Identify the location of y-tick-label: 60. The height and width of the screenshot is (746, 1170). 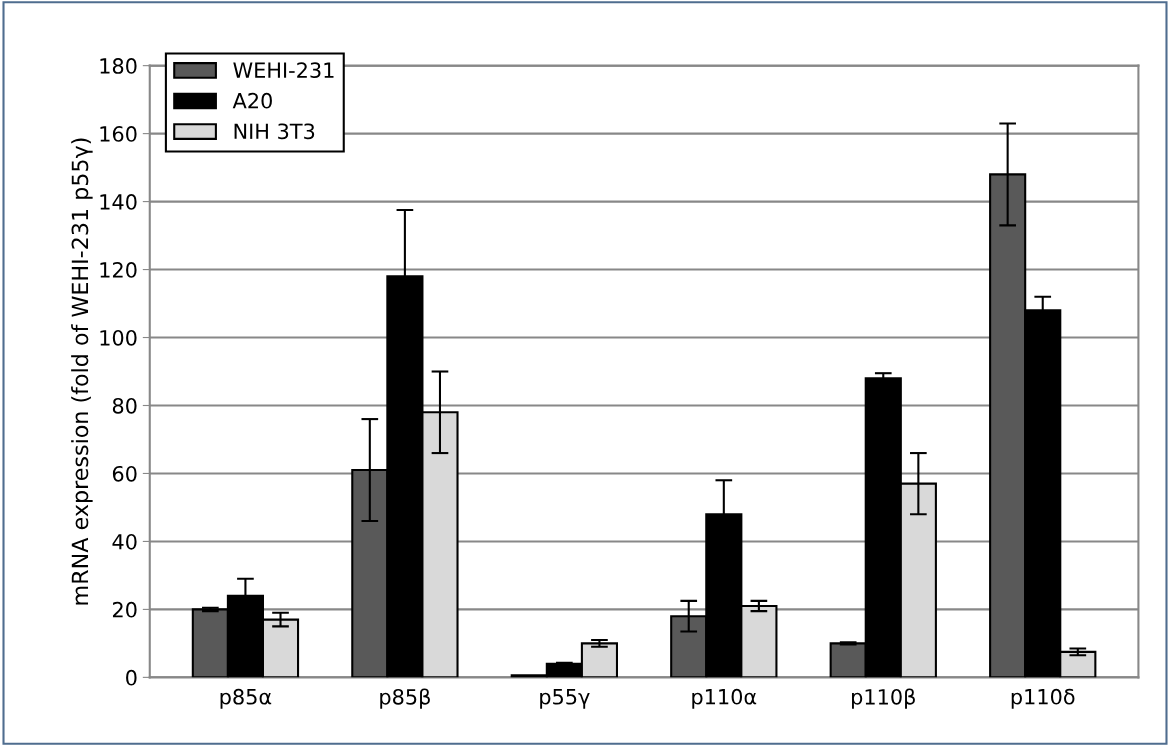
(124, 473).